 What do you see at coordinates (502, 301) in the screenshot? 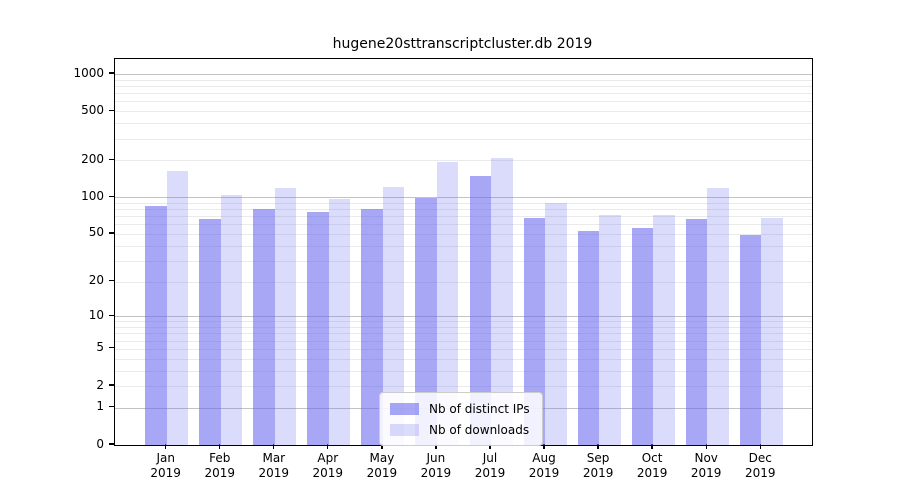
I see `bar-downloads-jul` at bounding box center [502, 301].